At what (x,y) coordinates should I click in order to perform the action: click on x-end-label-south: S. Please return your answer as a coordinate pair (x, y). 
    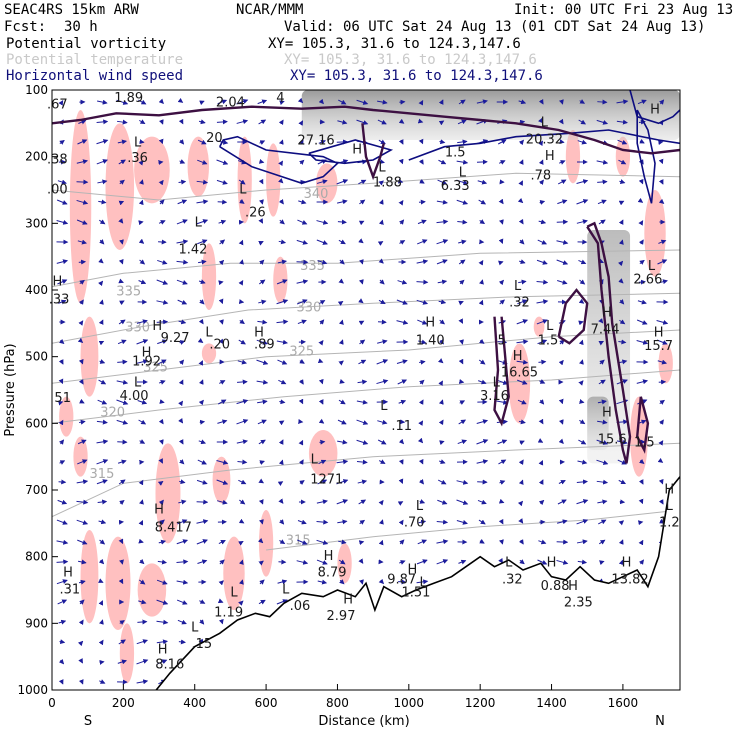
    Looking at the image, I should click on (88, 721).